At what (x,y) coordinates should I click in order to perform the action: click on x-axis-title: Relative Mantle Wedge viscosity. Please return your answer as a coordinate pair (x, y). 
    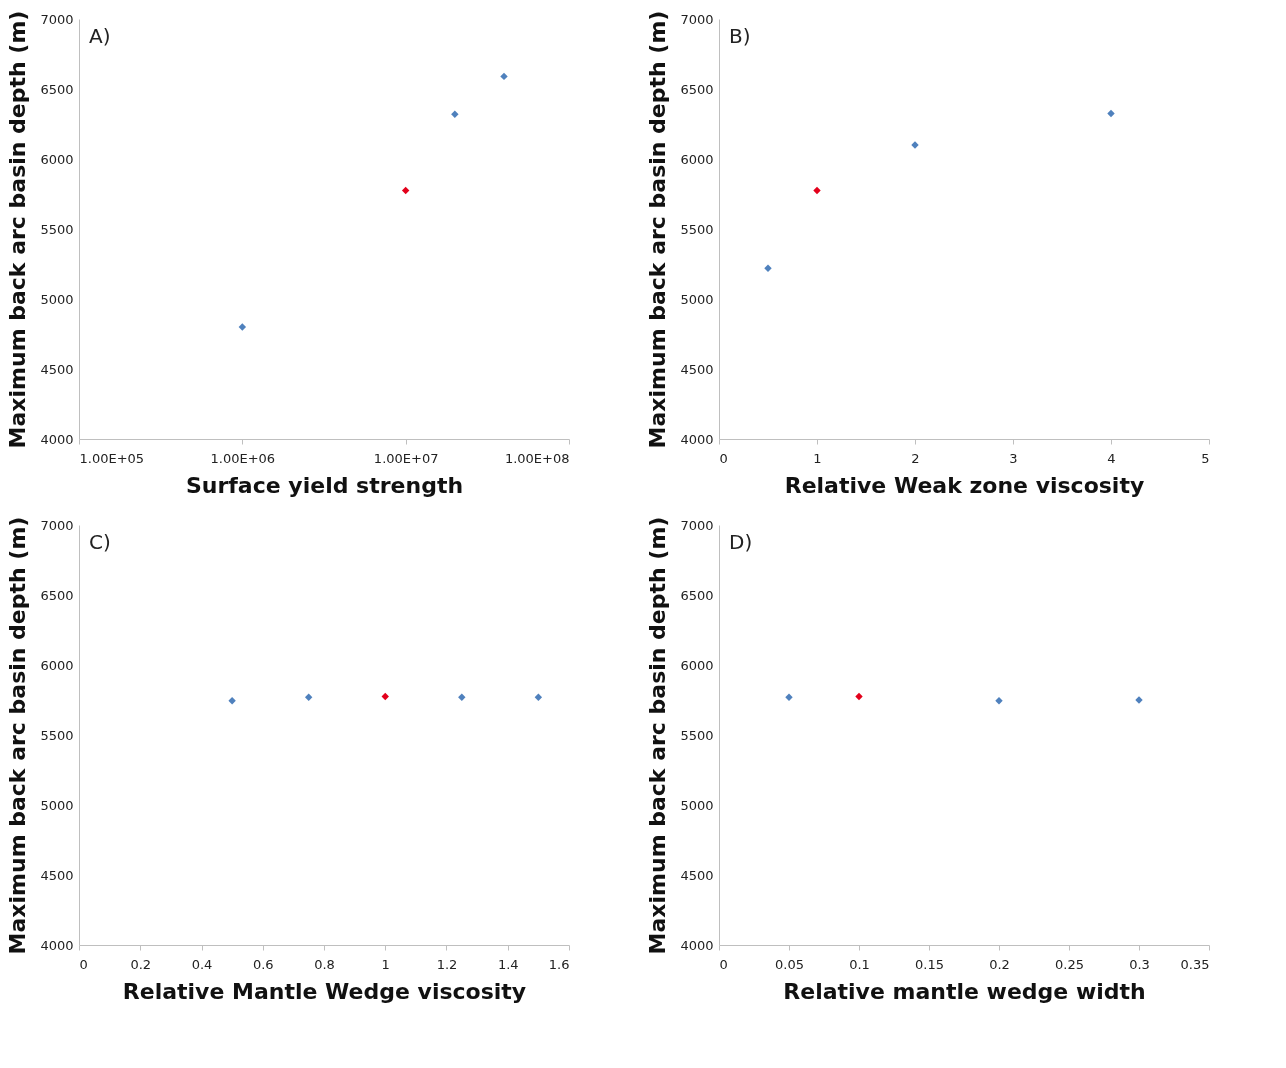
    Looking at the image, I should click on (324, 991).